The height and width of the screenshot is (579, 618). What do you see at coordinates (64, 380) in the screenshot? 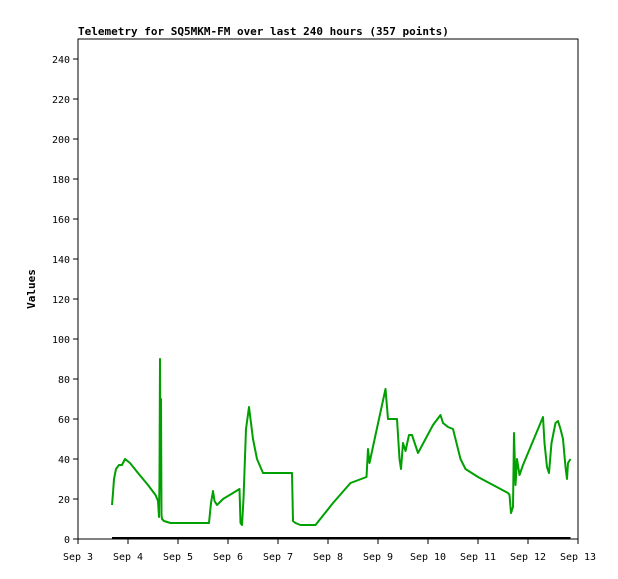
I see `y-tick-label: 80` at bounding box center [64, 380].